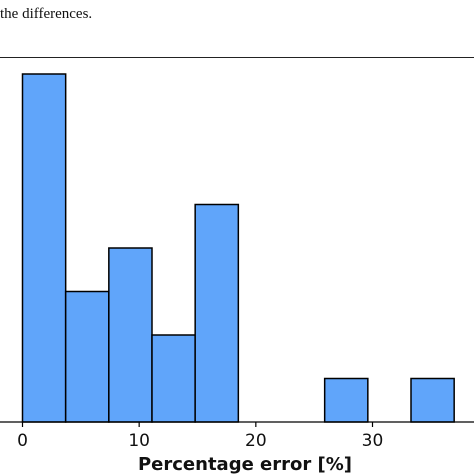 This screenshot has width=474, height=474. Describe the element at coordinates (245, 464) in the screenshot. I see `x-axis-title: Percentage error [%]` at that location.